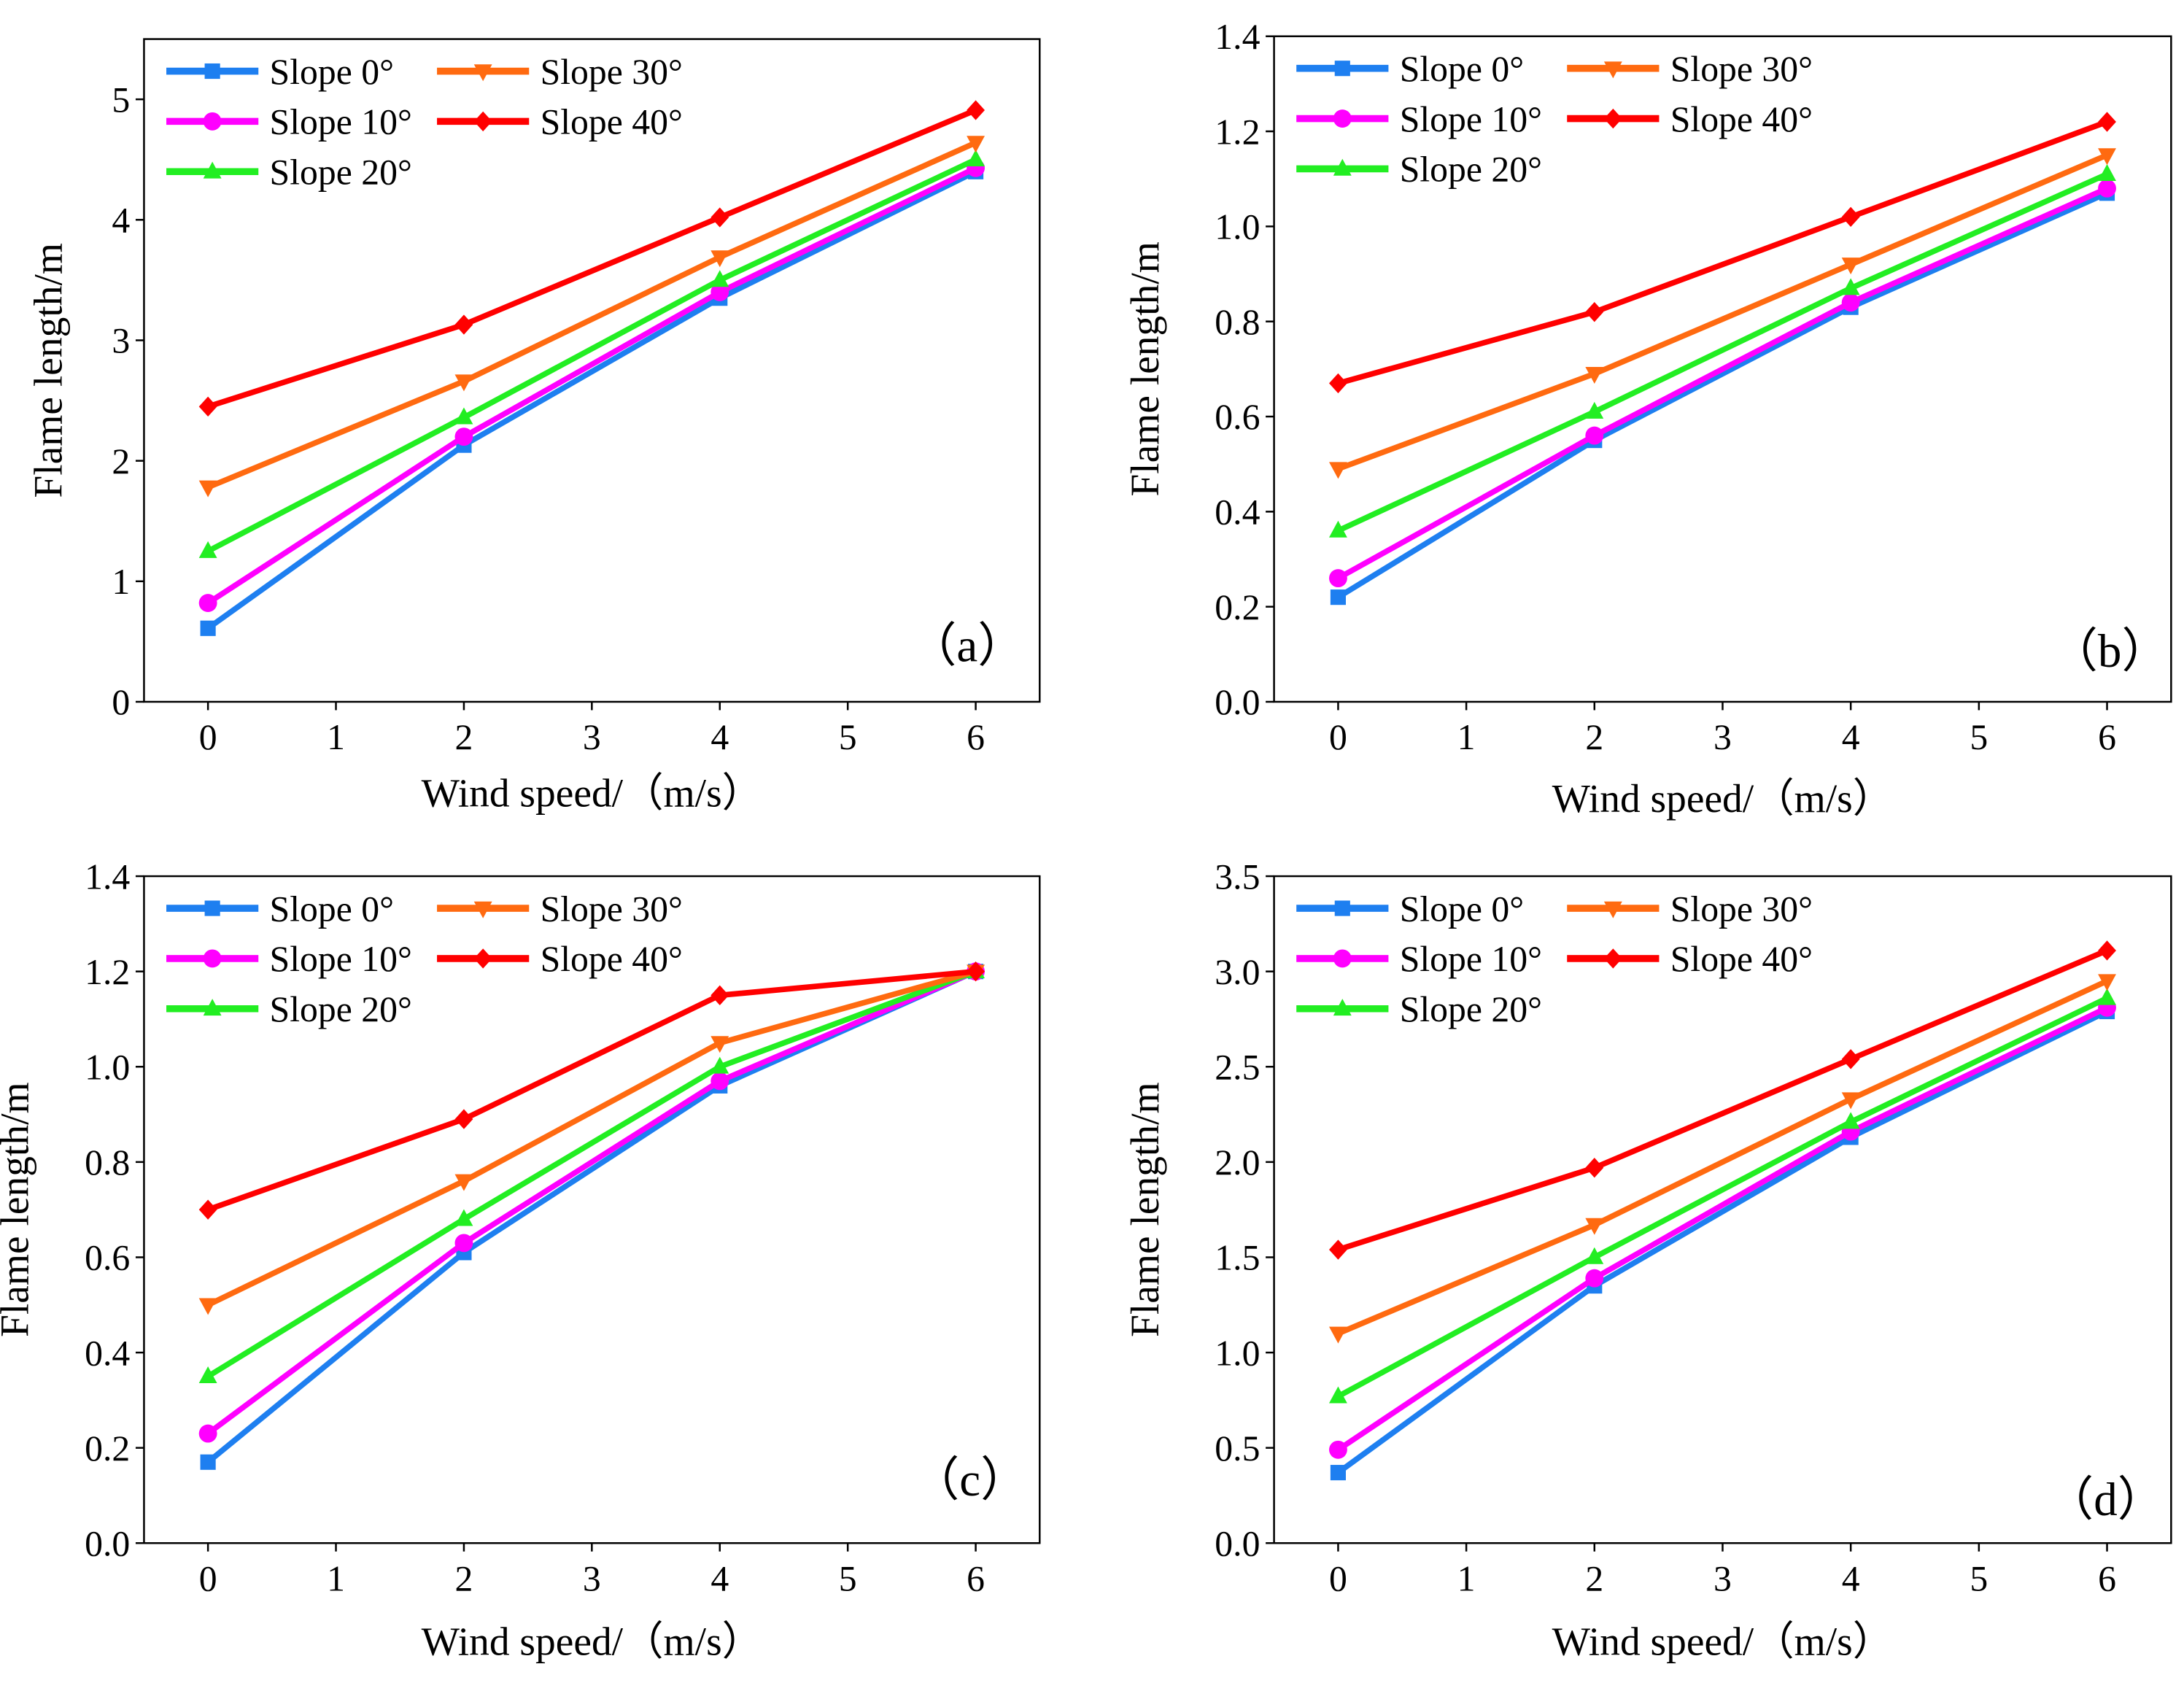 The height and width of the screenshot is (1691, 2184). I want to click on series-30-deg, so click(591, 1139).